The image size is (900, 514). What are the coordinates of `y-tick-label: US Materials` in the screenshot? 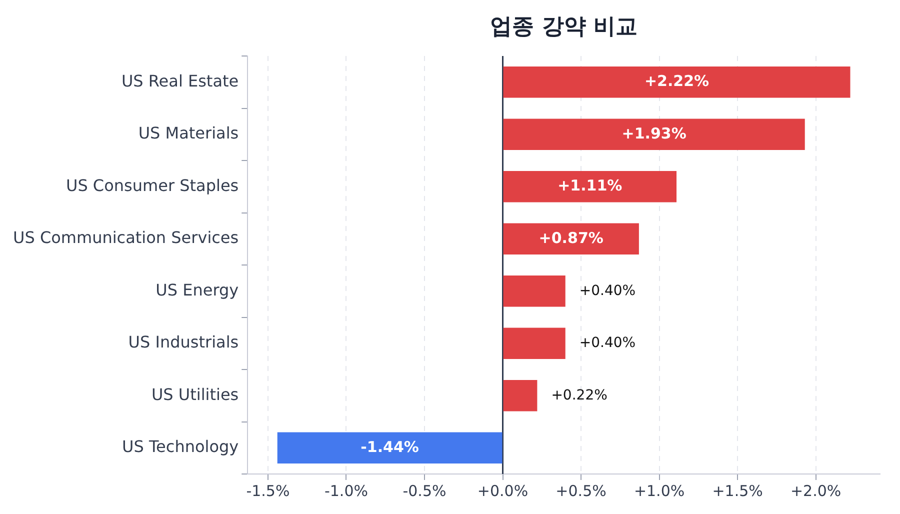 It's located at (188, 133).